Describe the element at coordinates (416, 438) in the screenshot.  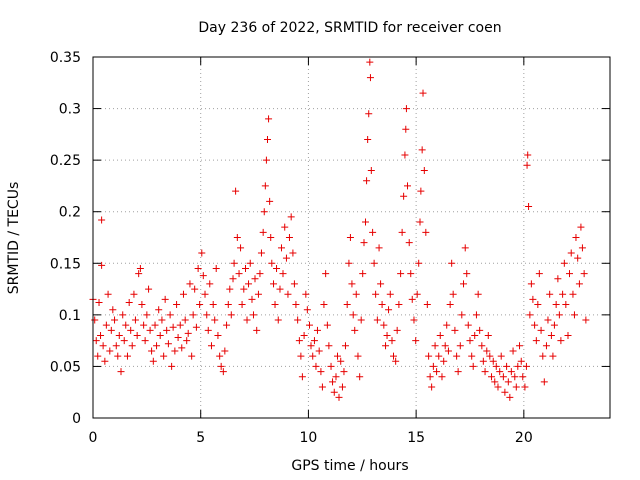
I see `x-tick-label: 15` at that location.